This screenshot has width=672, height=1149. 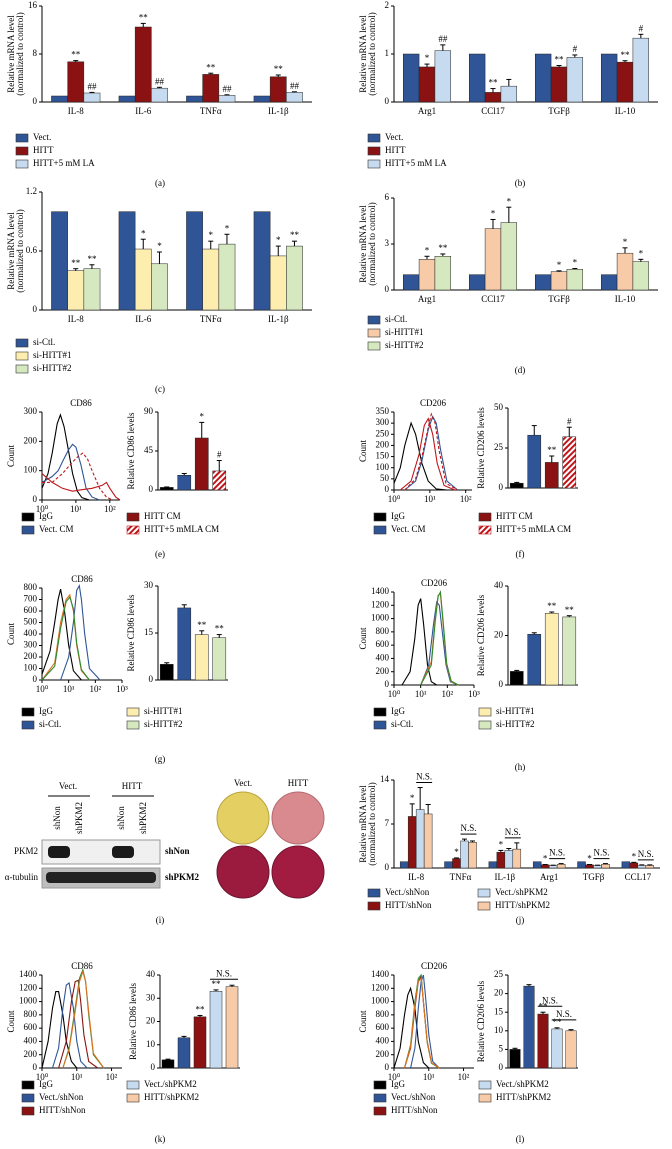 What do you see at coordinates (46, 711) in the screenshot?
I see `legend-label: IgG` at bounding box center [46, 711].